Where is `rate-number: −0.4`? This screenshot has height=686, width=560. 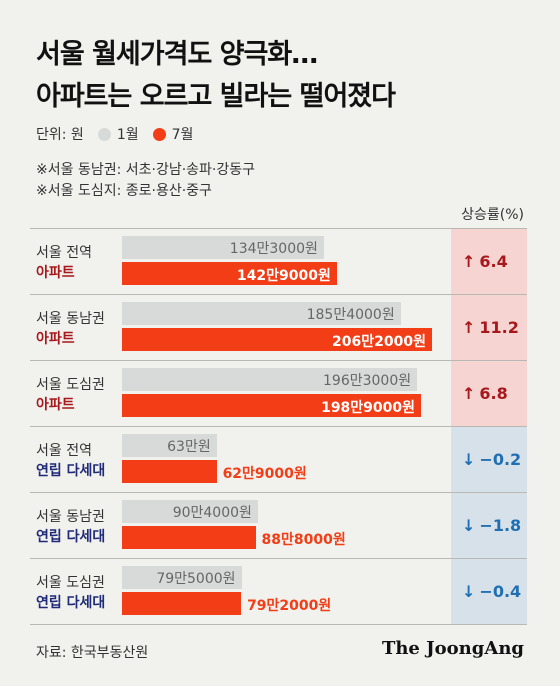 rate-number: −0.4 is located at coordinates (500, 591).